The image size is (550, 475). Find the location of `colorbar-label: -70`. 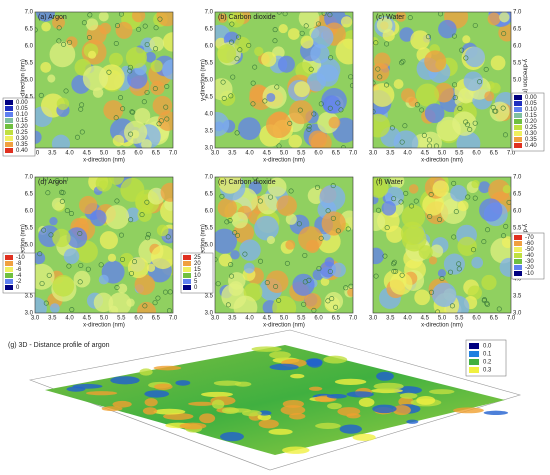

colorbar-label: -70 is located at coordinates (529, 238).